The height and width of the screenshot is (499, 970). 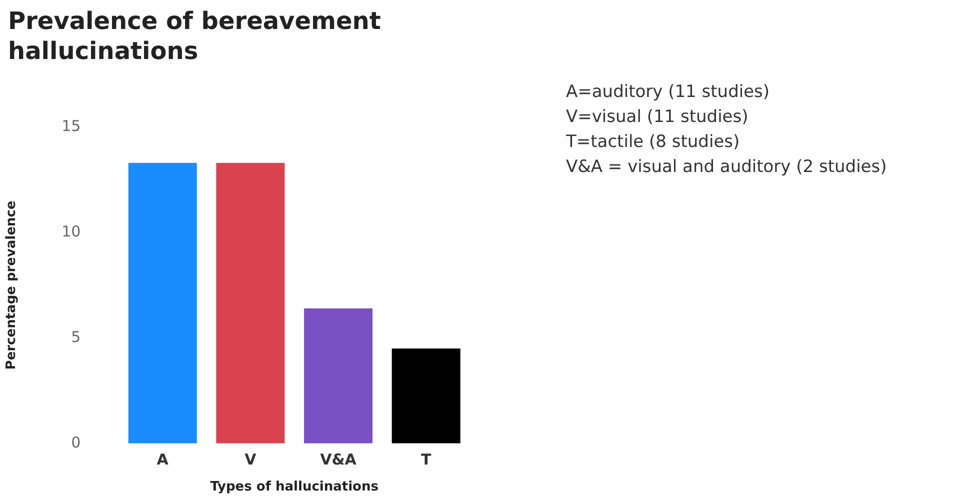 I want to click on text: T=tactile (8 studies), so click(x=653, y=142).